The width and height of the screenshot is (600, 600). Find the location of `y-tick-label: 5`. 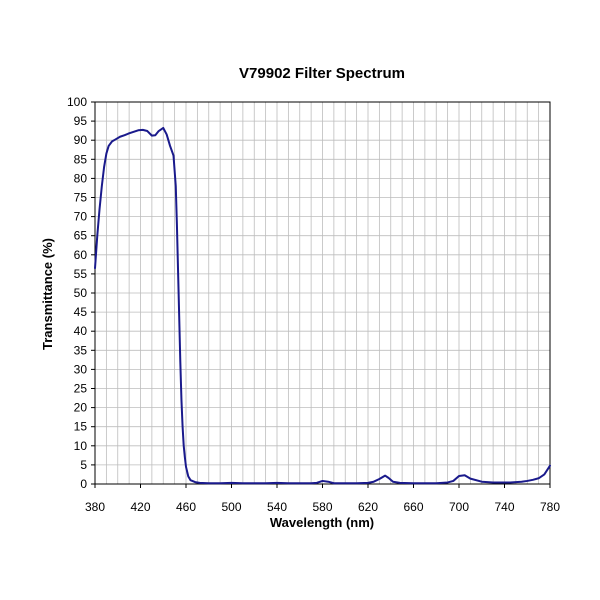

y-tick-label: 5 is located at coordinates (83, 465).